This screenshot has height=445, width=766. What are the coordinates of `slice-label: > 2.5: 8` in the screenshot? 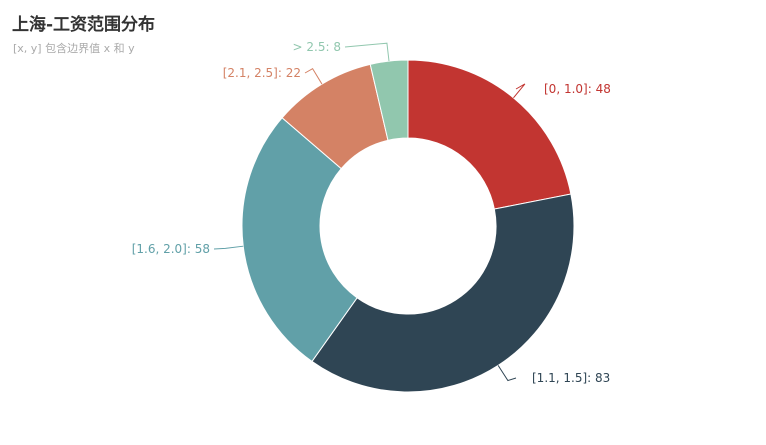 It's located at (317, 47).